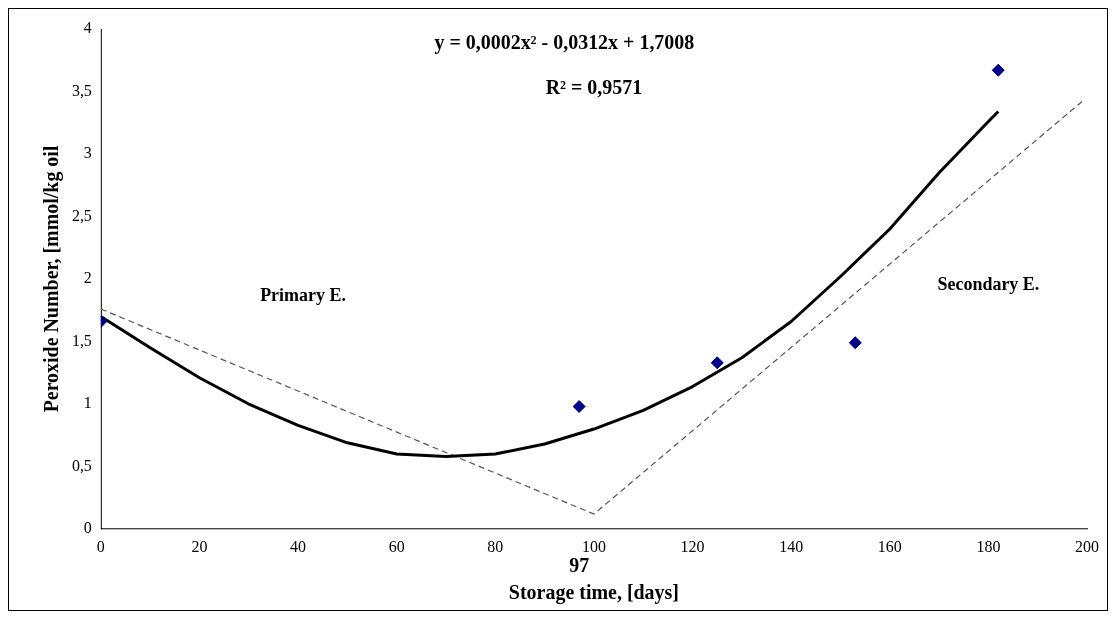  What do you see at coordinates (199, 546) in the screenshot?
I see `x-tick-label: 20` at bounding box center [199, 546].